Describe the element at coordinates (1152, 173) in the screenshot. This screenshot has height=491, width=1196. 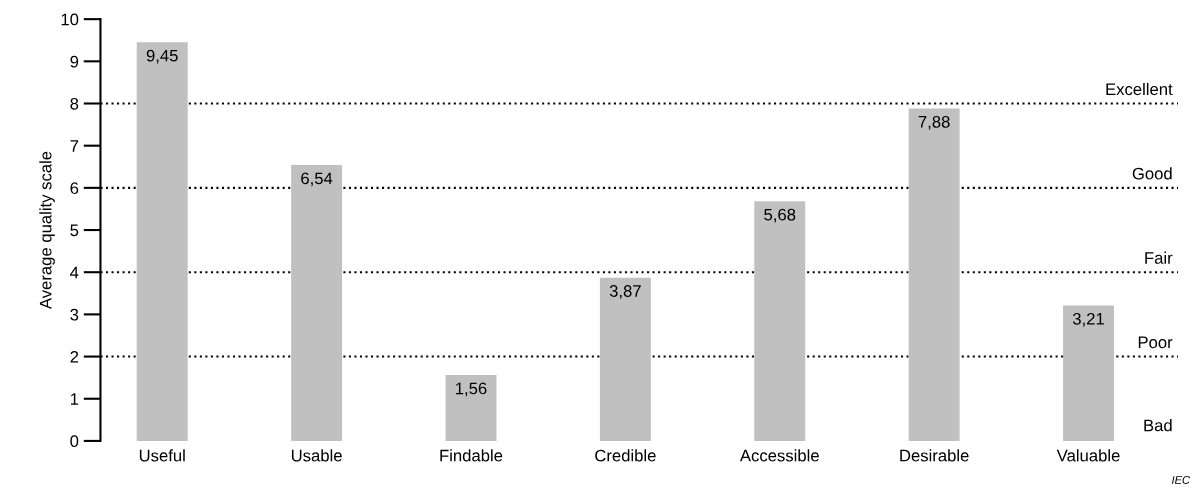
I see `ref-line-label: Good` at that location.